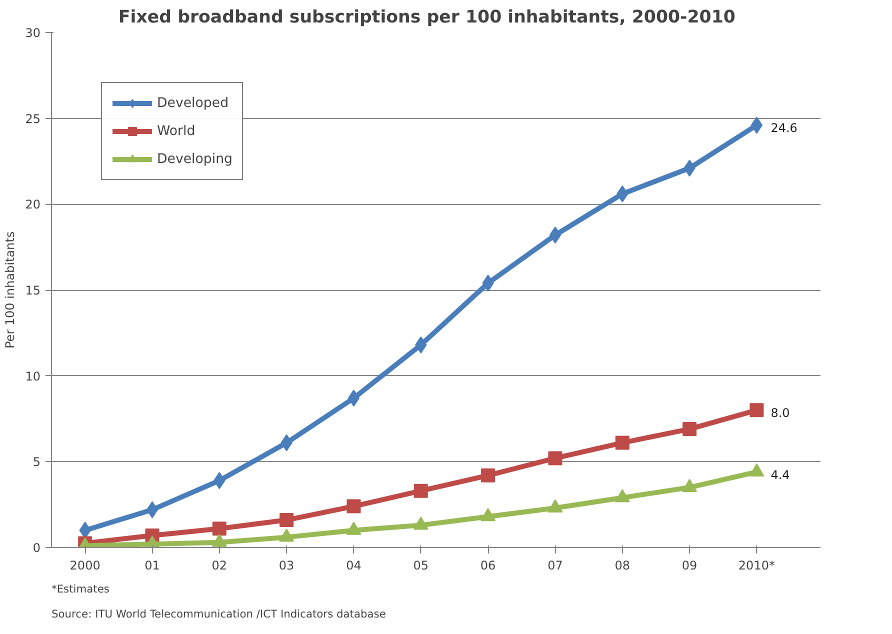 The height and width of the screenshot is (634, 892). I want to click on chart-title: Fixed broadband subscriptions per 100 inhabitants, 2000-2010, so click(427, 18).